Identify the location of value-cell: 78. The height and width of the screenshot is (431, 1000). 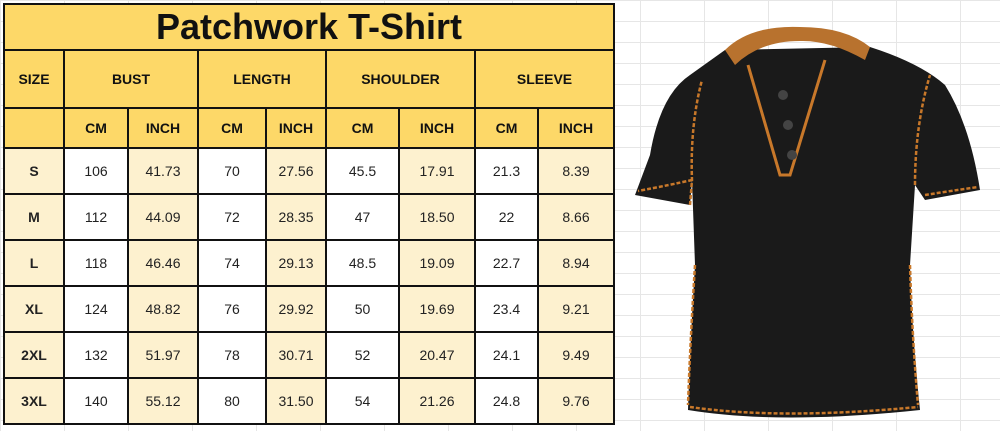
(232, 355).